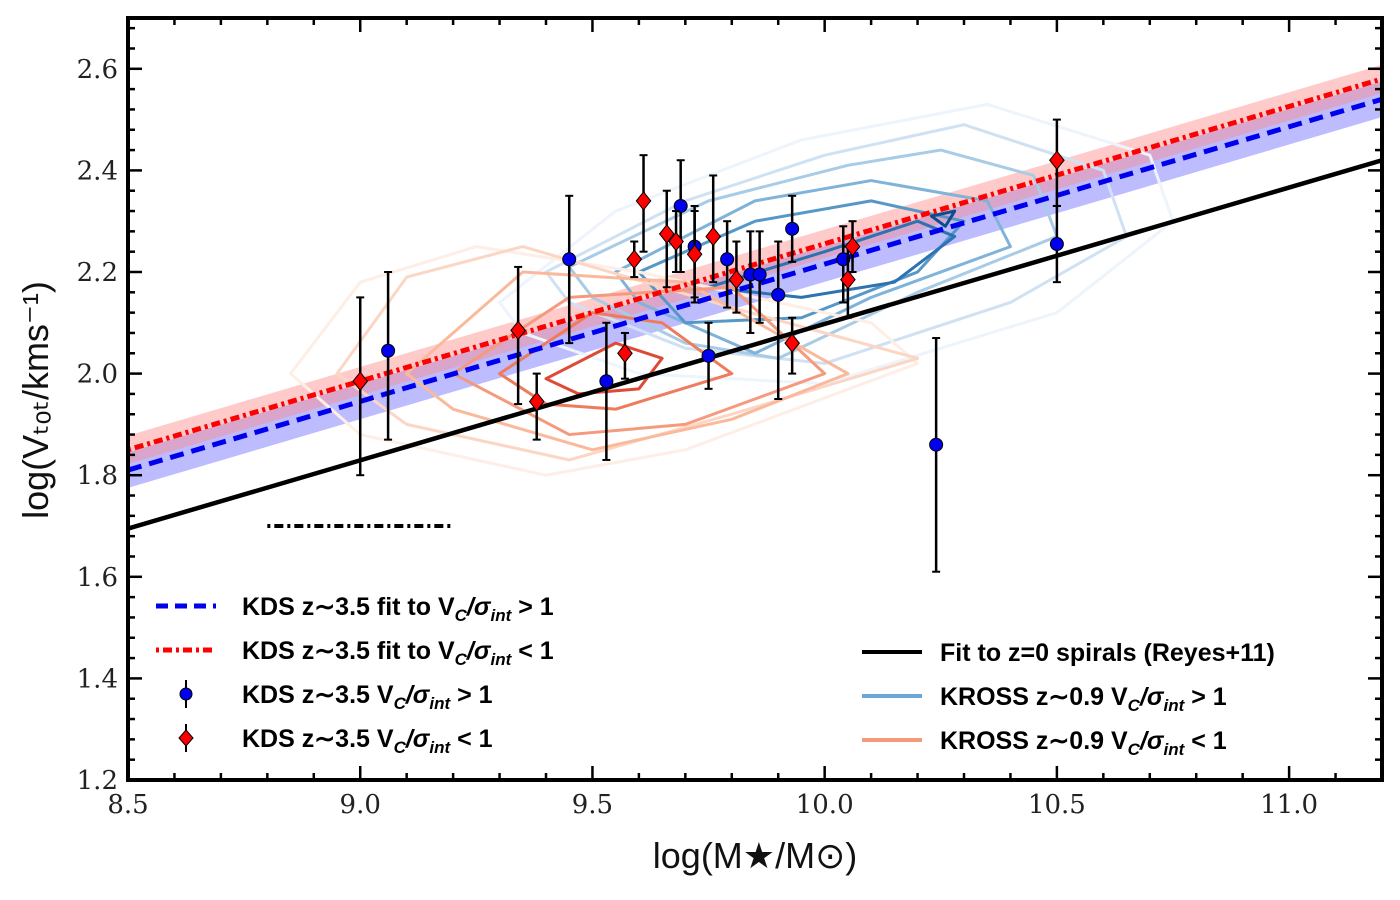  I want to click on legend-label: KDS z∼3.5 VC/σint < 1, so click(367, 741).